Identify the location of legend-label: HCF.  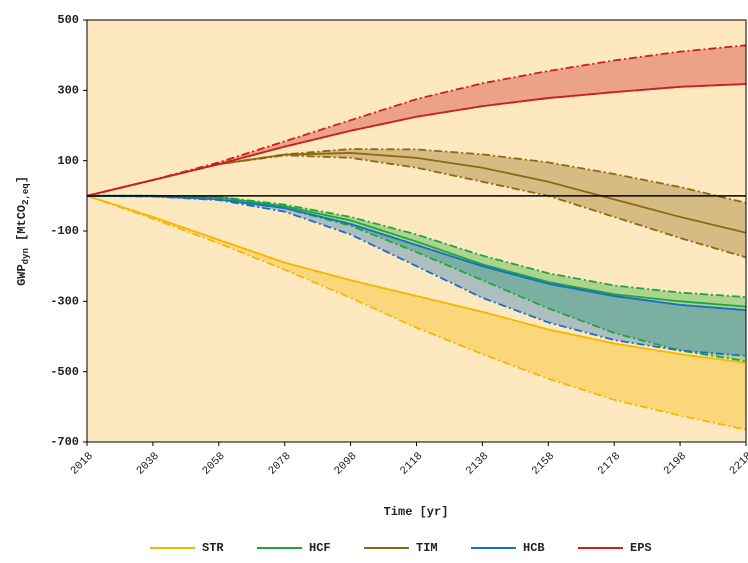
(320, 548).